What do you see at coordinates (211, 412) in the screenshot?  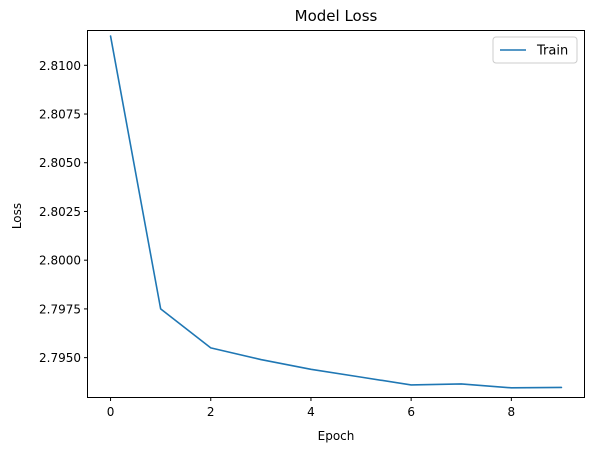 I see `x-tick-label: 2` at bounding box center [211, 412].